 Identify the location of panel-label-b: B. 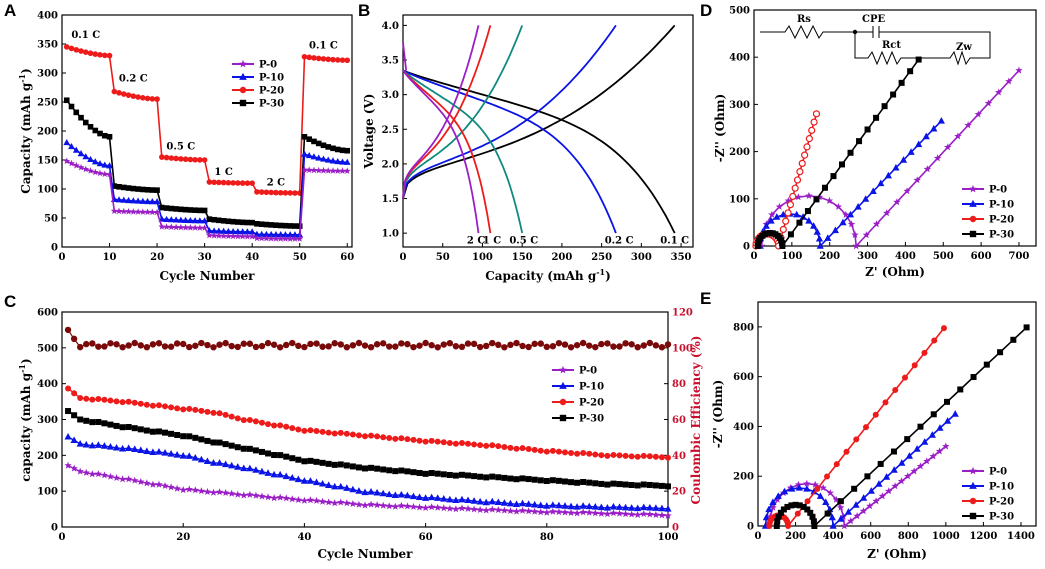
(364, 10).